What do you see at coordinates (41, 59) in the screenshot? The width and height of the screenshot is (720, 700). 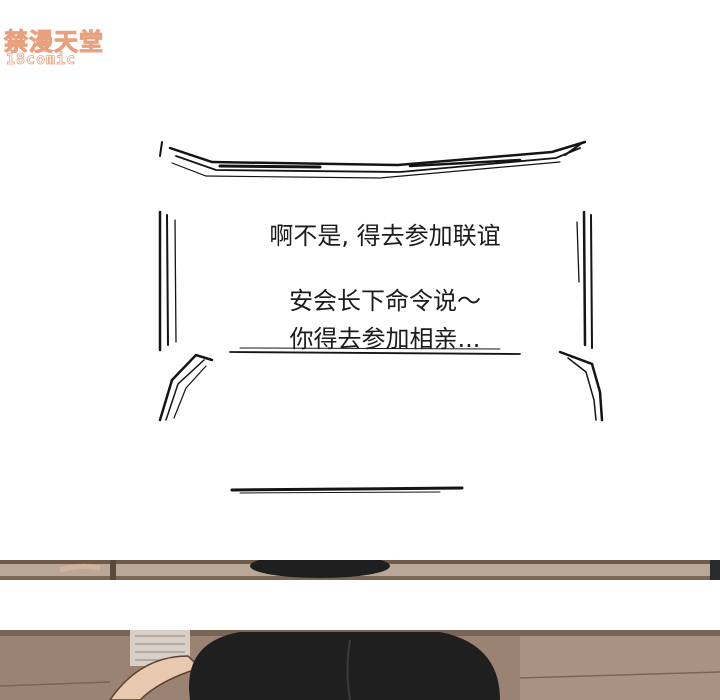 I see `watermark-subtitle: 18comic` at bounding box center [41, 59].